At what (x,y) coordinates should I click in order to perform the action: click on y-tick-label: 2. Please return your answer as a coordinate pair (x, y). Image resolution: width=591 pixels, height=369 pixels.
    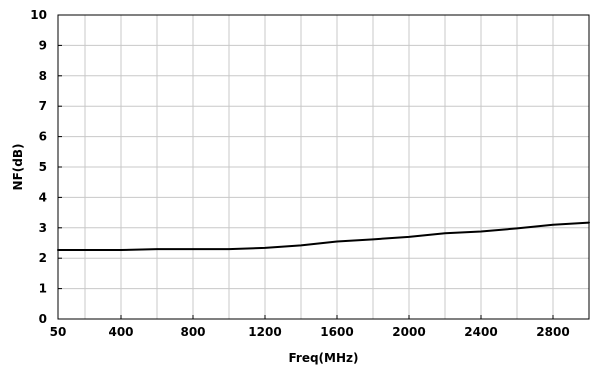
    Looking at the image, I should click on (43, 258).